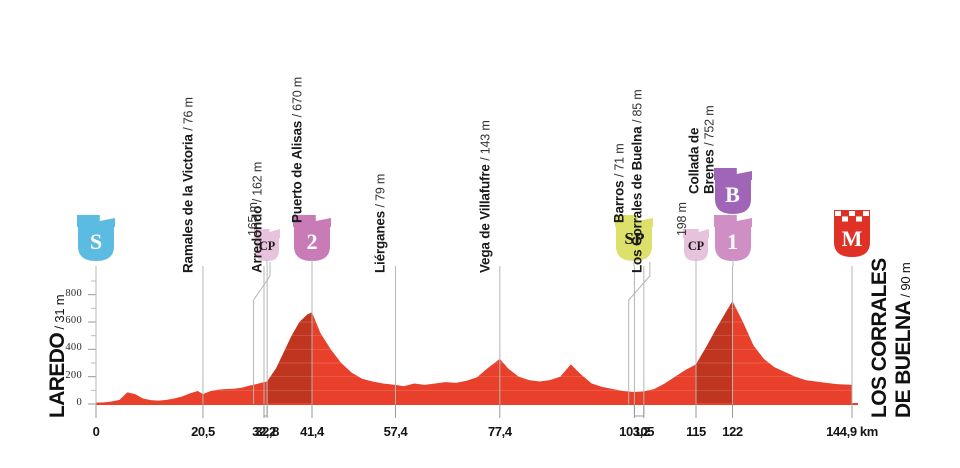 The image size is (960, 468). Describe the element at coordinates (852, 238) in the screenshot. I see `finish-marker-label: M` at that location.